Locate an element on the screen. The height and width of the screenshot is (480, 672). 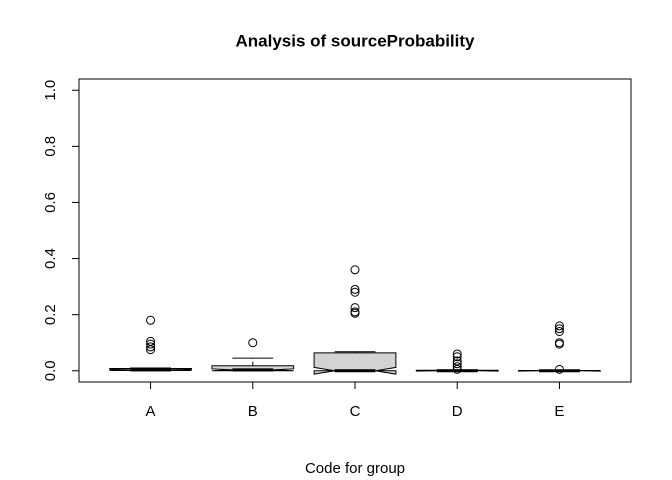
y-tick-label: 0.8 is located at coordinates (50, 146).